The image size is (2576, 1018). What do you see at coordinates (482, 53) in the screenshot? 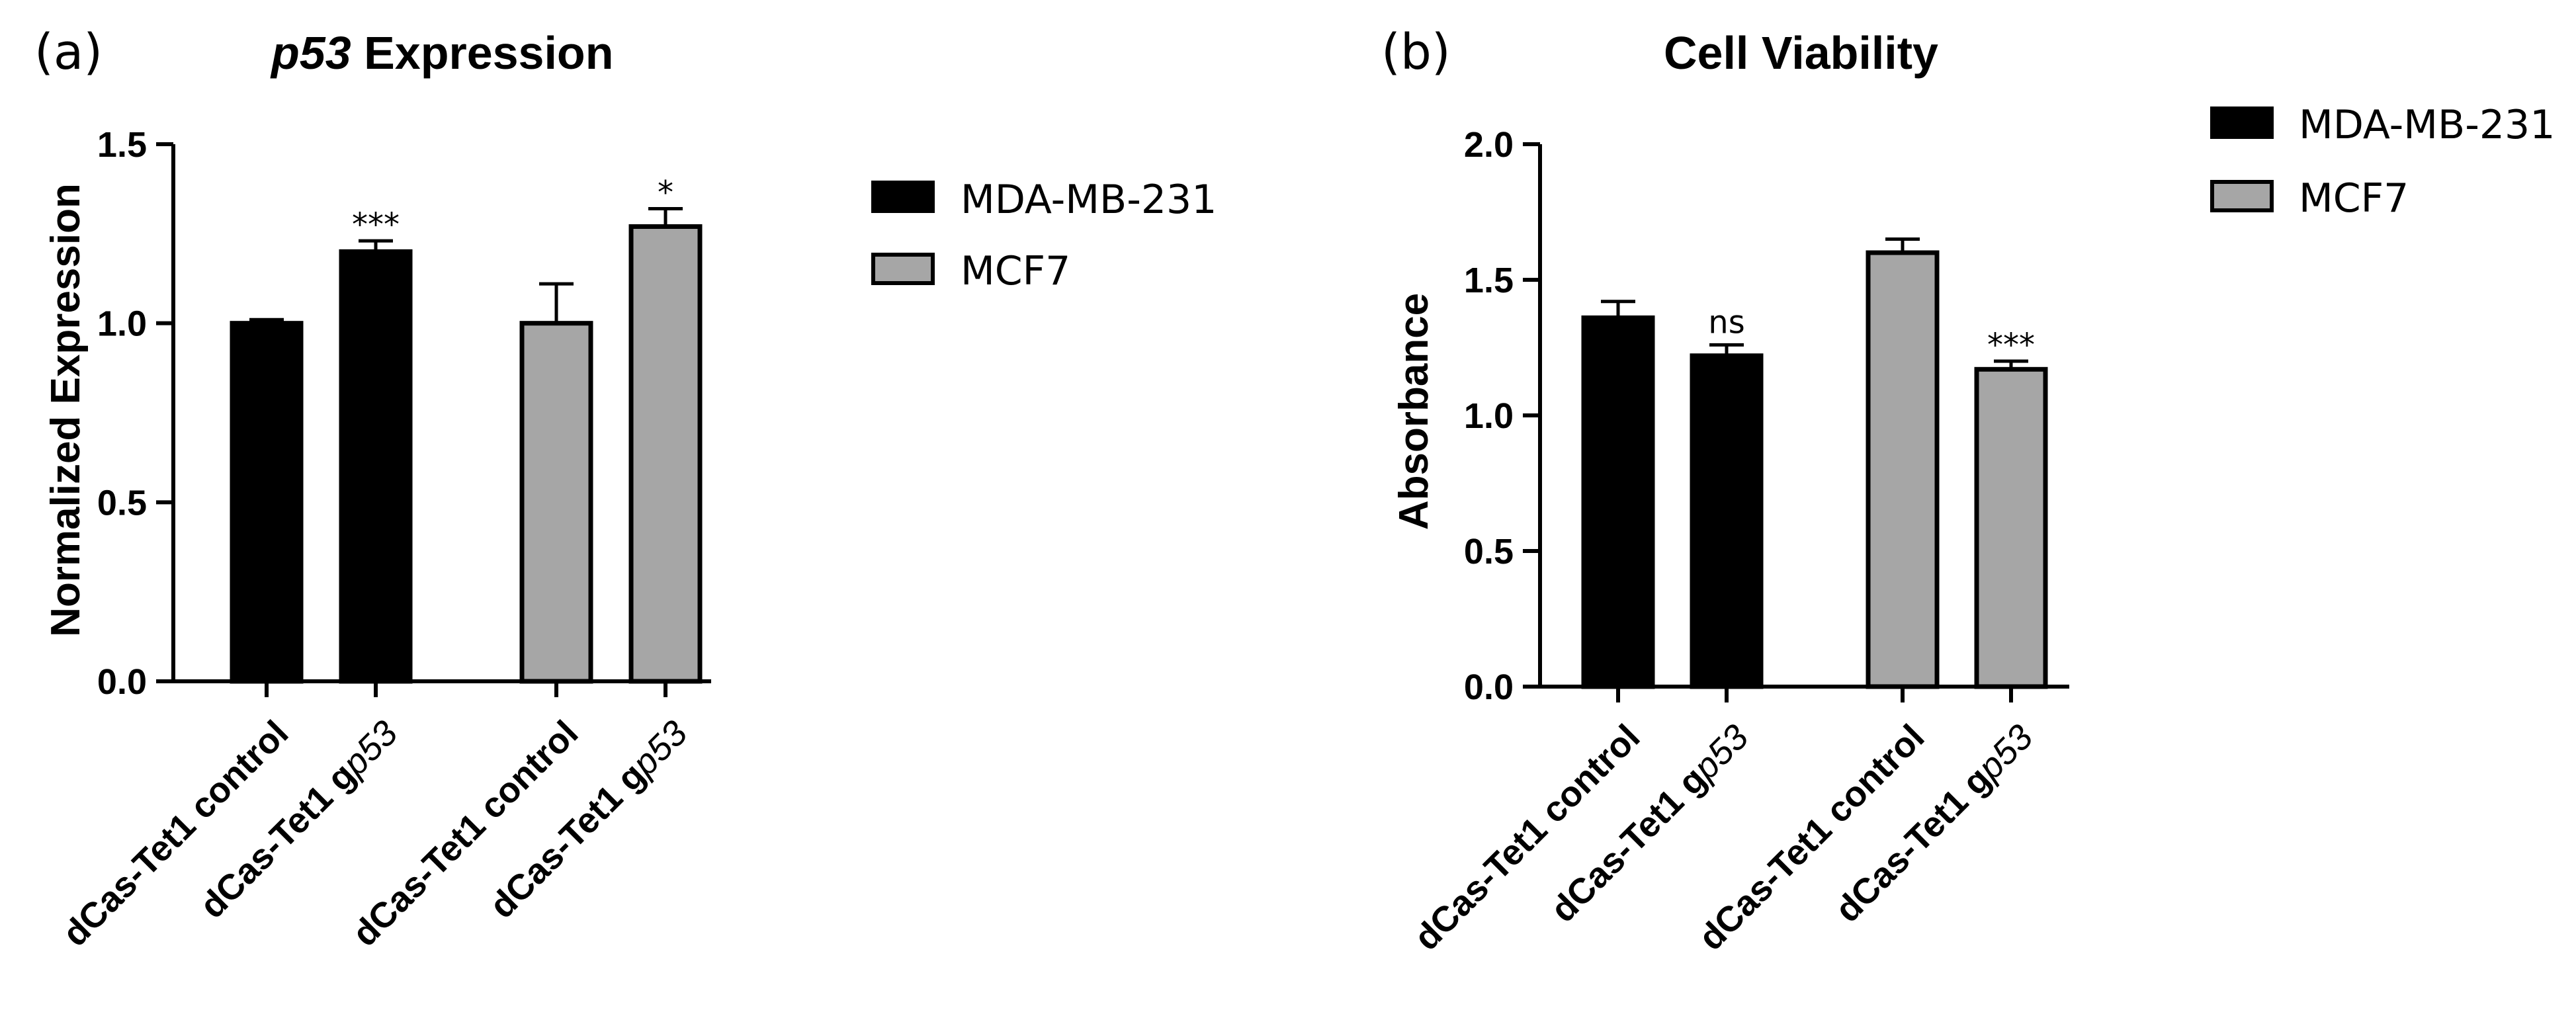
I see `panel-a-title-rest: Expression` at bounding box center [482, 53].